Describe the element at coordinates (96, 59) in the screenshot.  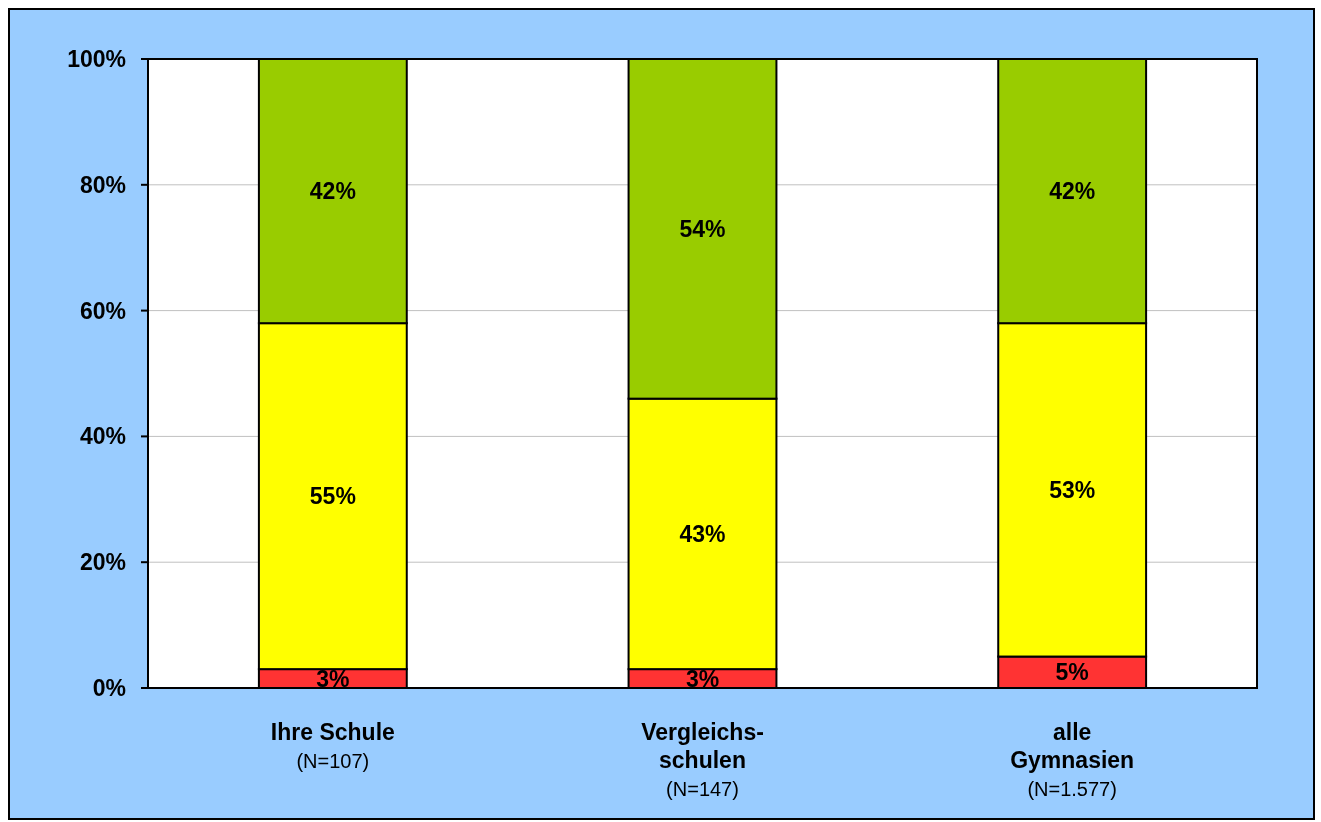
I see `y-tick-label: 100%` at that location.